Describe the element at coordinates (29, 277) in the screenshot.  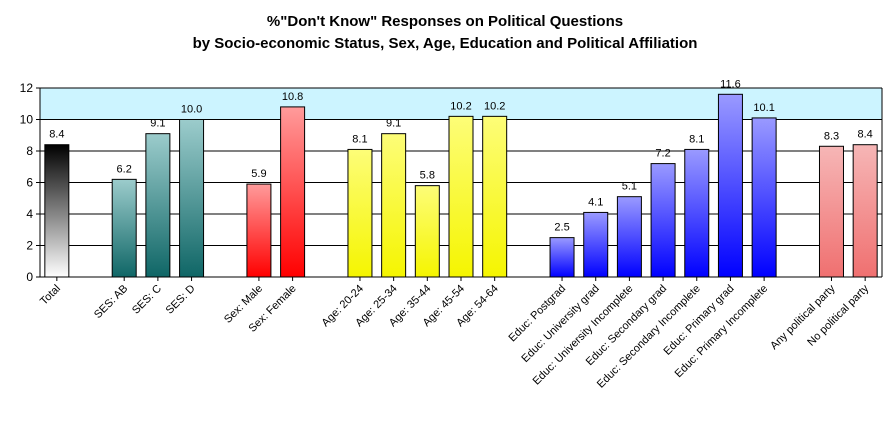
I see `y-tick-label: 0` at that location.